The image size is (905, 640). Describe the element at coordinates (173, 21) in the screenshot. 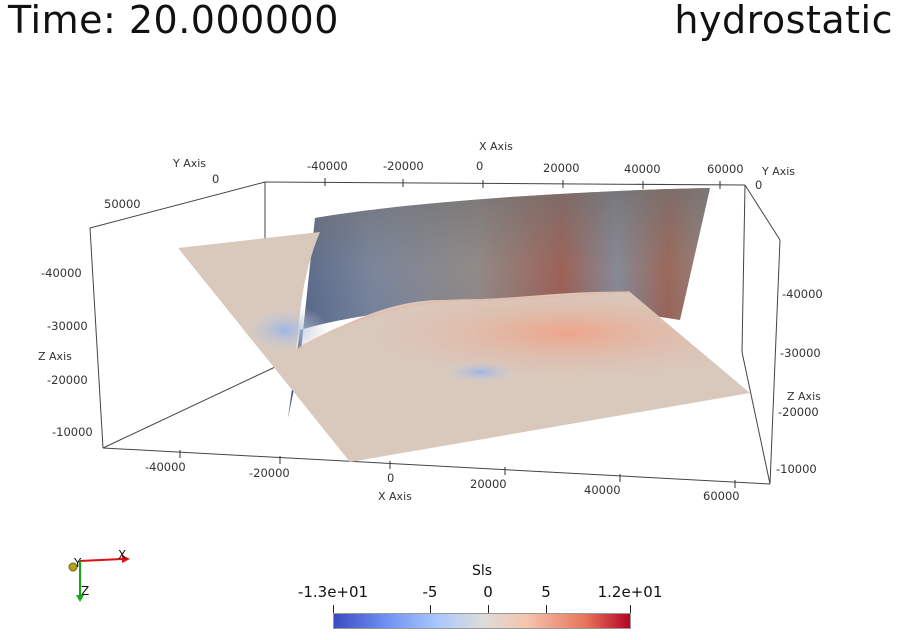

I see `time-title: Time: 20.000000` at that location.